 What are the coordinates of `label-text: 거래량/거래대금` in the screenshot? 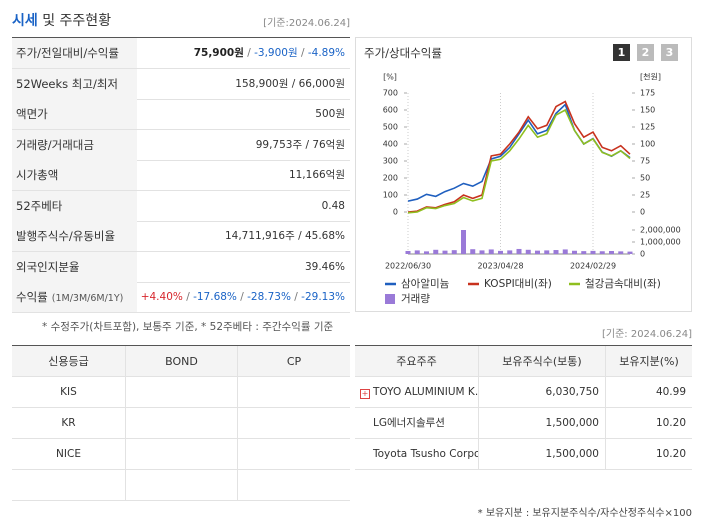 It's located at (55, 144).